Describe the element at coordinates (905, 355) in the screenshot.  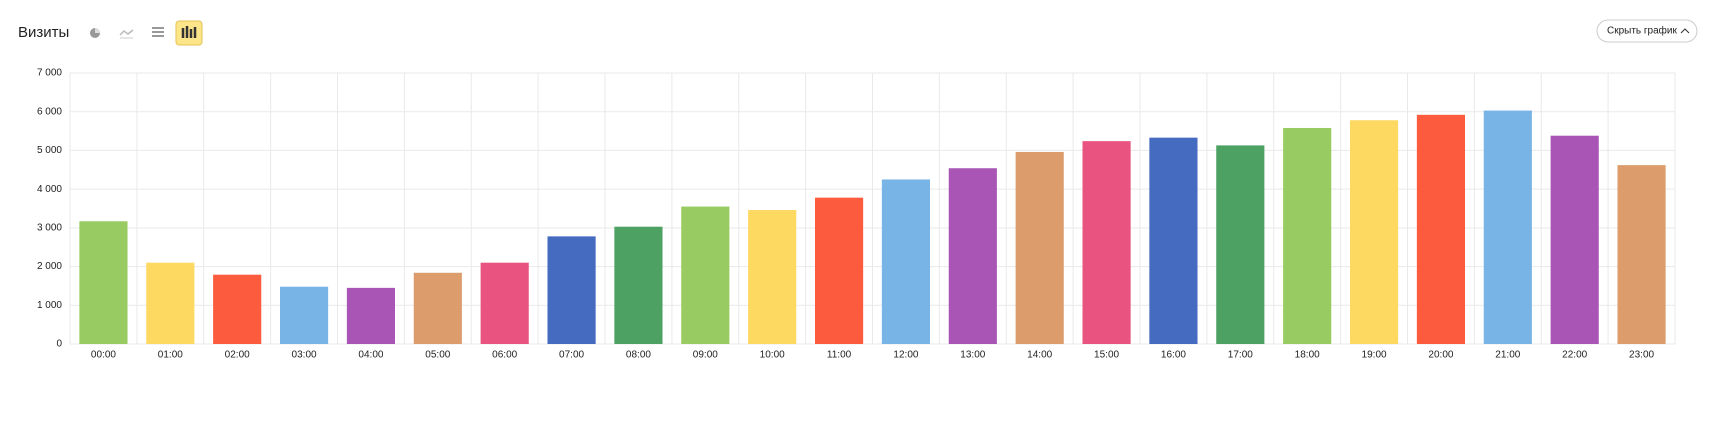
I see `x-tick-label: 12:00` at that location.